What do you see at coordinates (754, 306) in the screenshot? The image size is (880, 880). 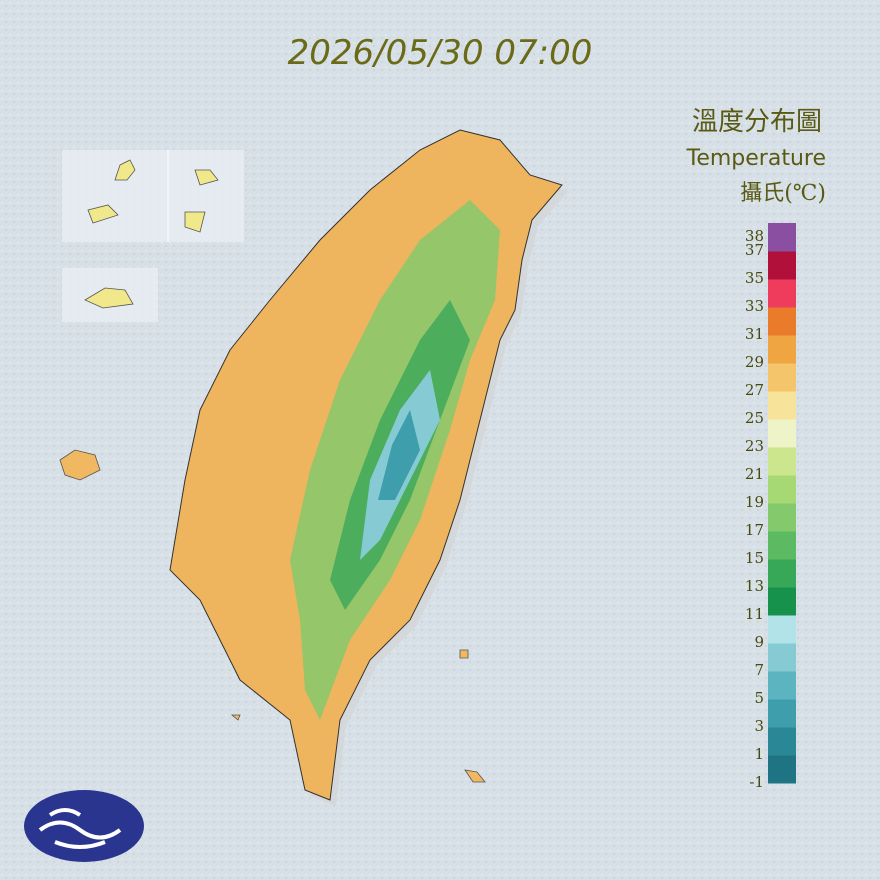 I see `legend-tick-label: 33` at bounding box center [754, 306].